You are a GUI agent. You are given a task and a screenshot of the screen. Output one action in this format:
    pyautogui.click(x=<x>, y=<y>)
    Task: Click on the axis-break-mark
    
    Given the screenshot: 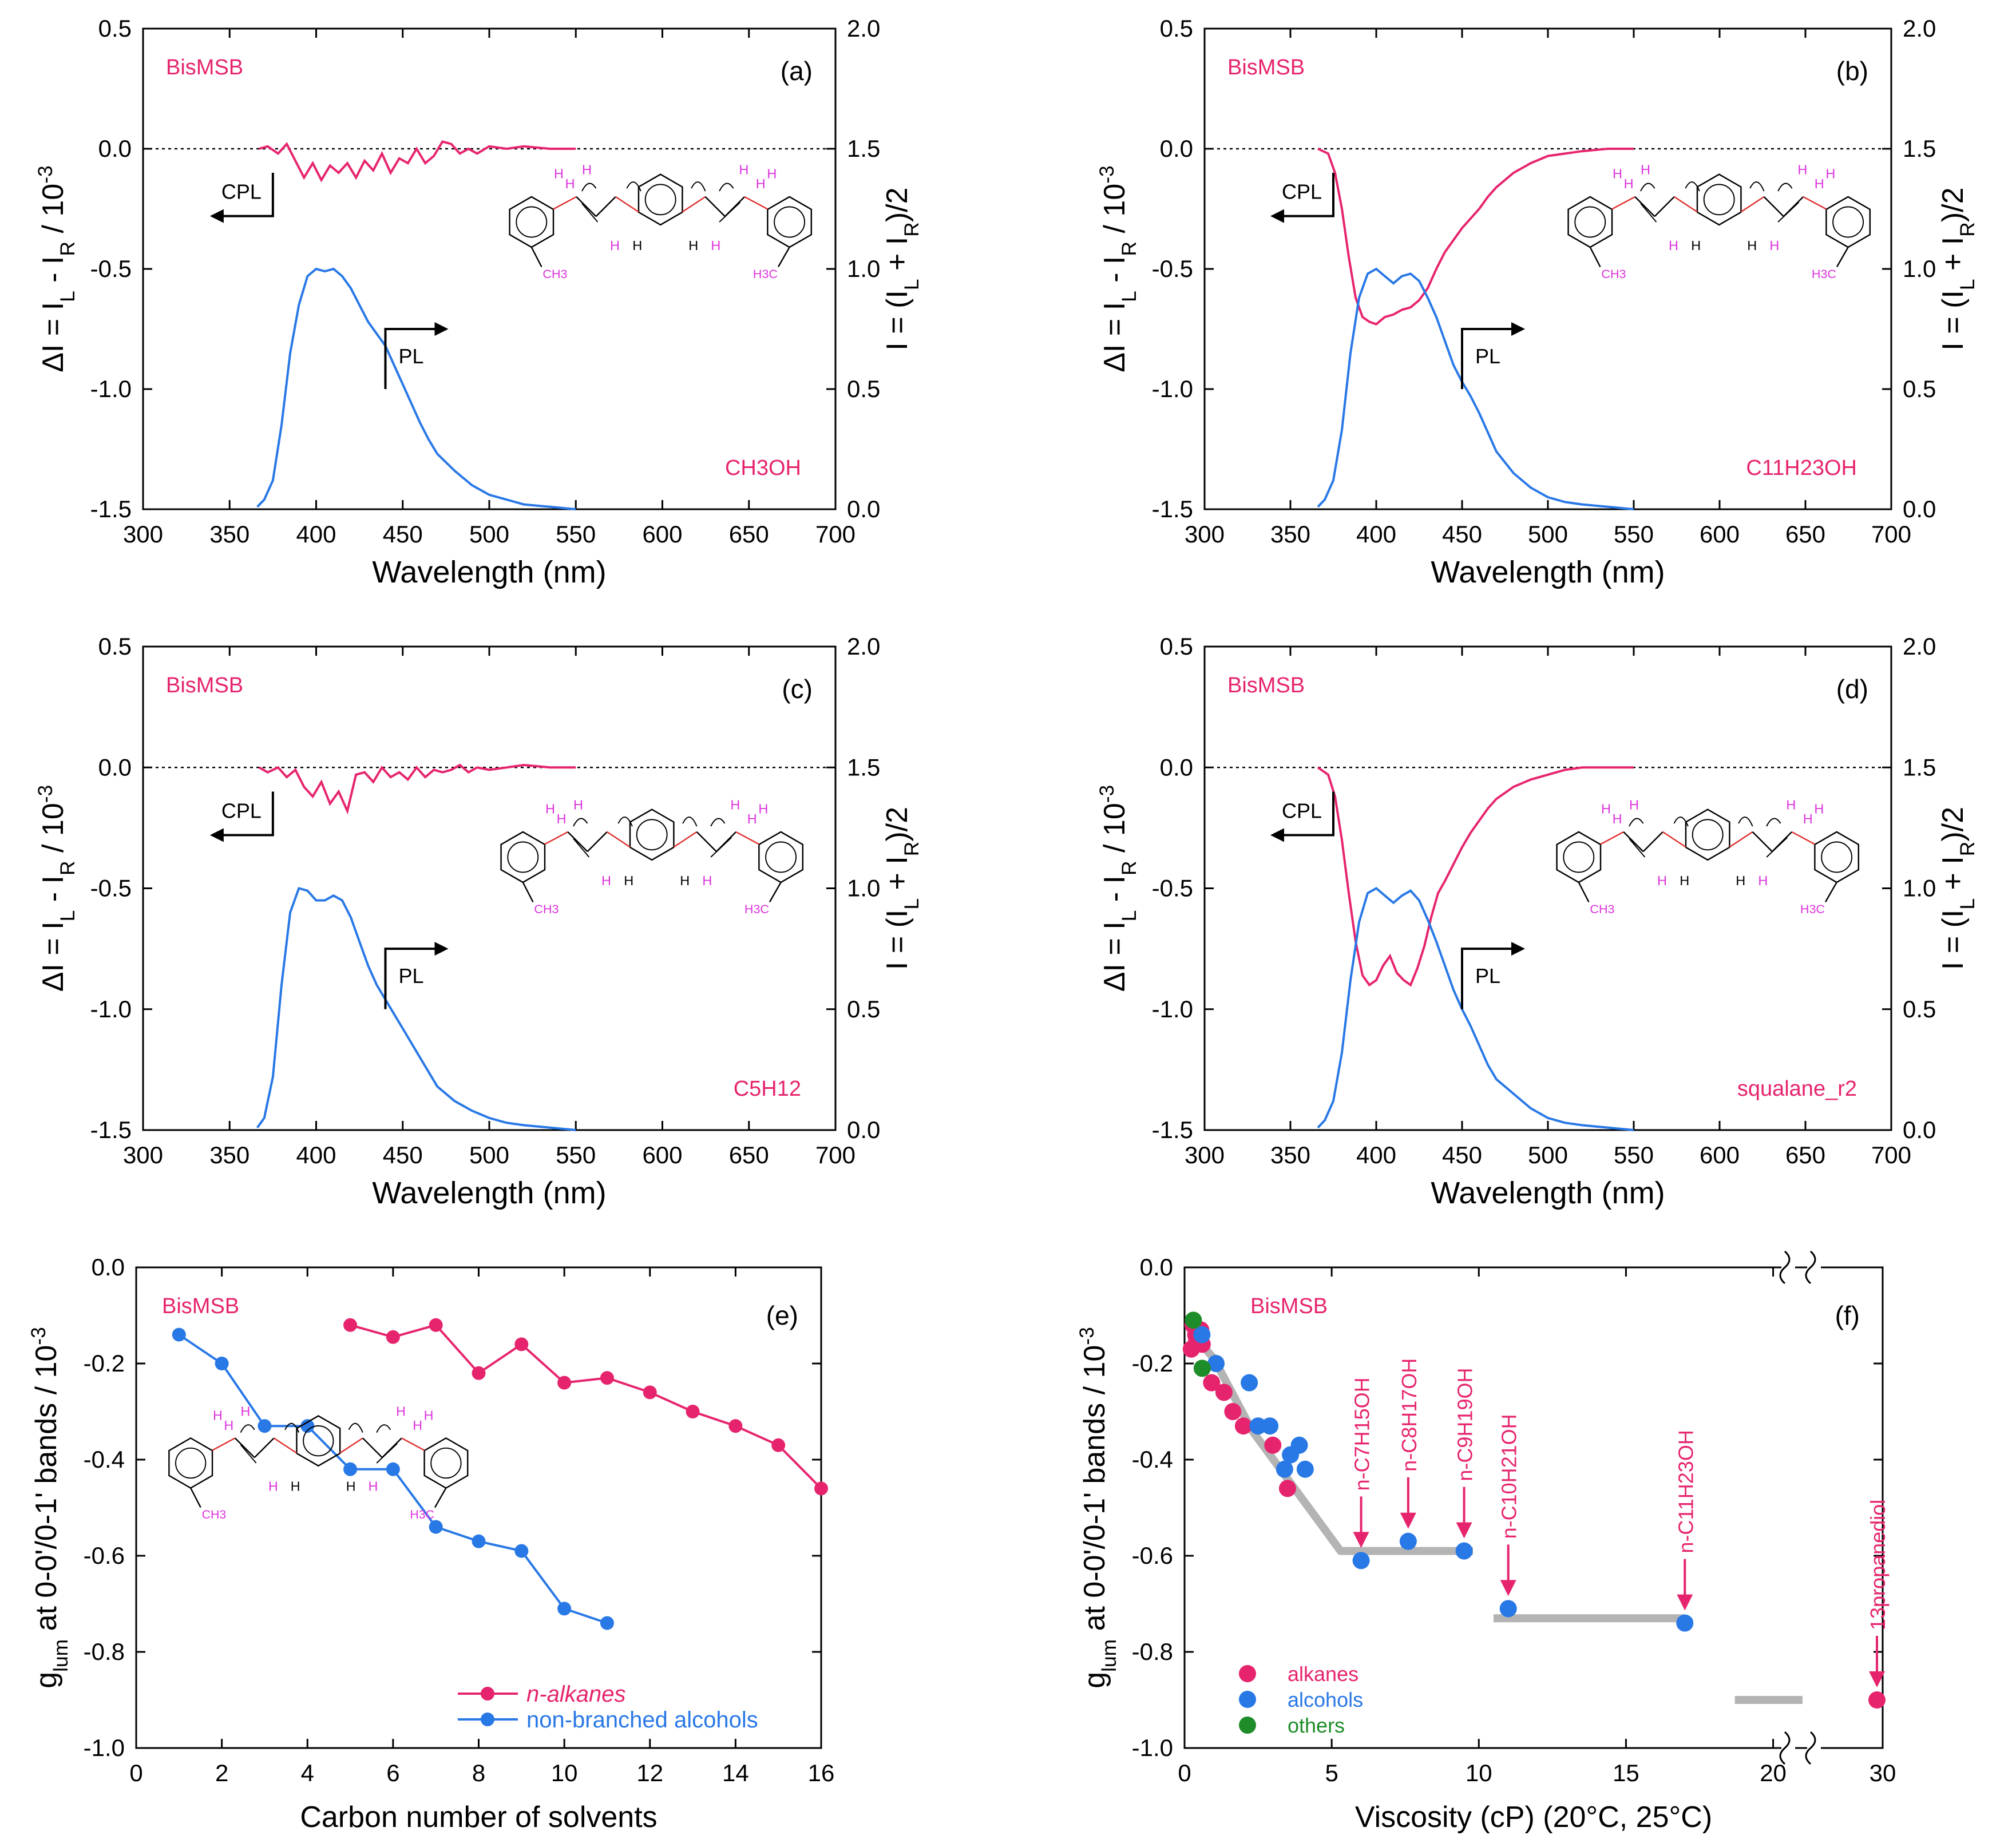 What is the action you would take?
    pyautogui.click(x=1810, y=1748)
    